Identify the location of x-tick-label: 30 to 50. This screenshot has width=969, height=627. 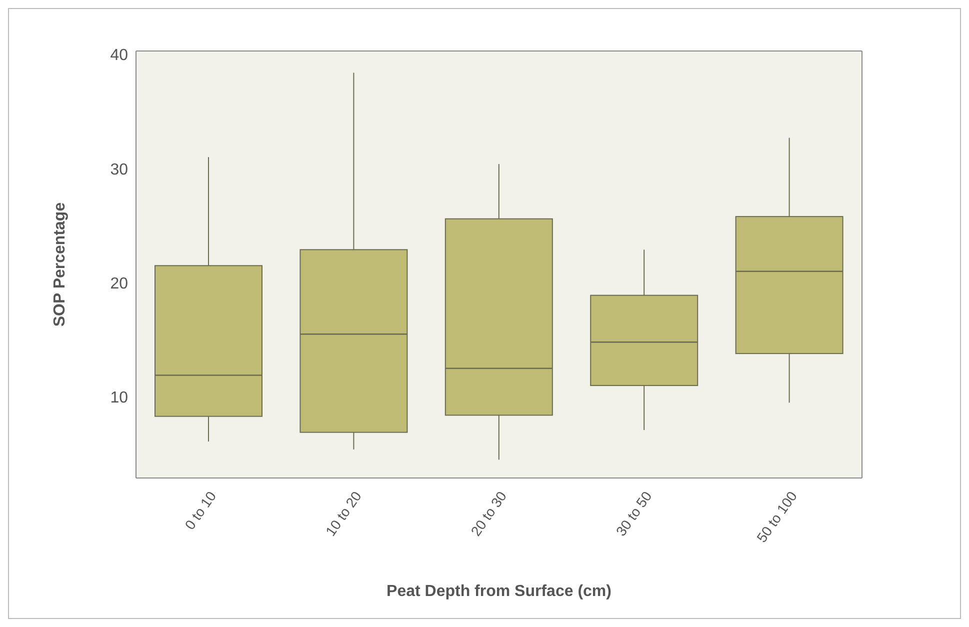
(633, 513).